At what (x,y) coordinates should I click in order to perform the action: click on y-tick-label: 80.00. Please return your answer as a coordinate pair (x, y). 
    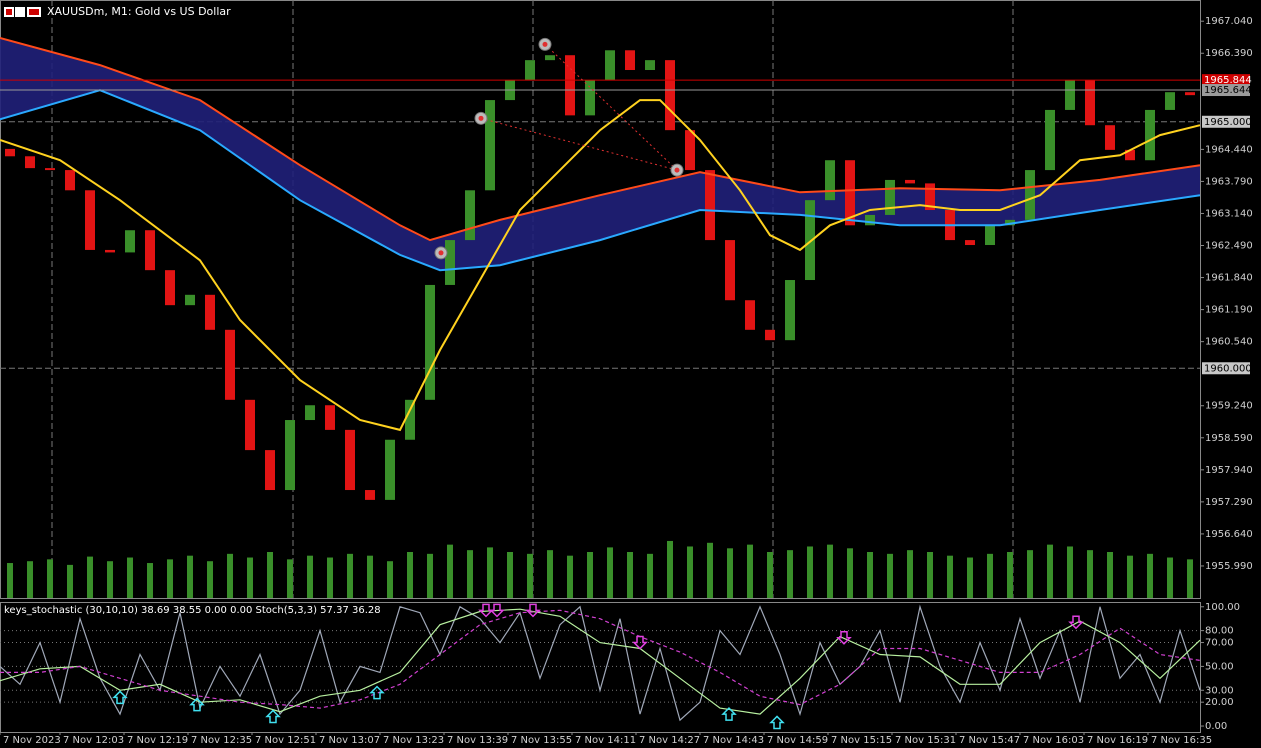
    Looking at the image, I should click on (1219, 631).